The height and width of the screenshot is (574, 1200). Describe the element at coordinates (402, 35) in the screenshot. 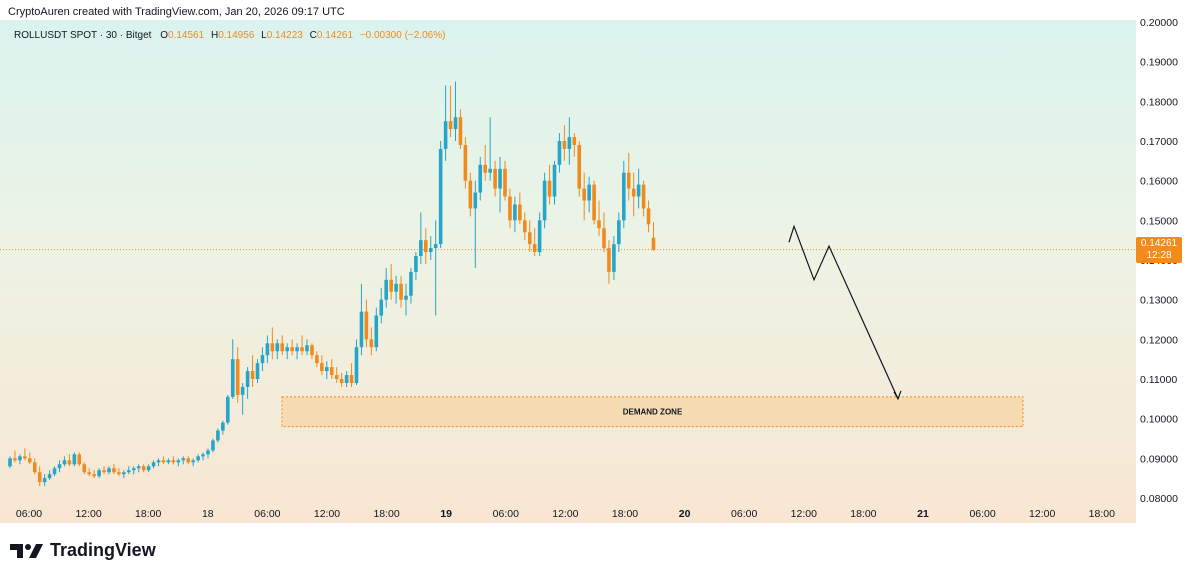

I see `change-value: −0.00300 (−2.06%)` at that location.